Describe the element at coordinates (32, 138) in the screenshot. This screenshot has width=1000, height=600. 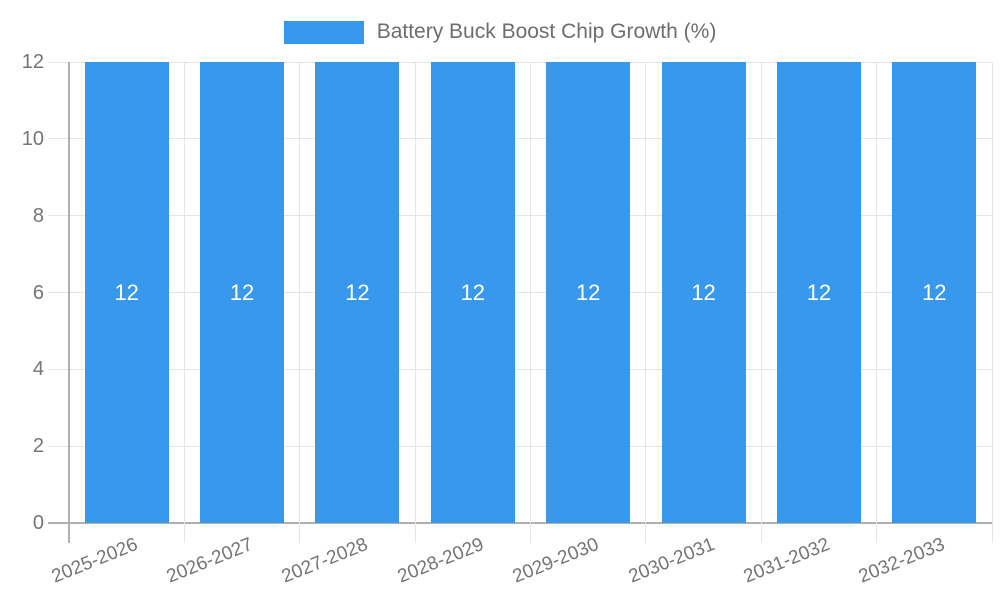
I see `y-tick-label: 10` at that location.